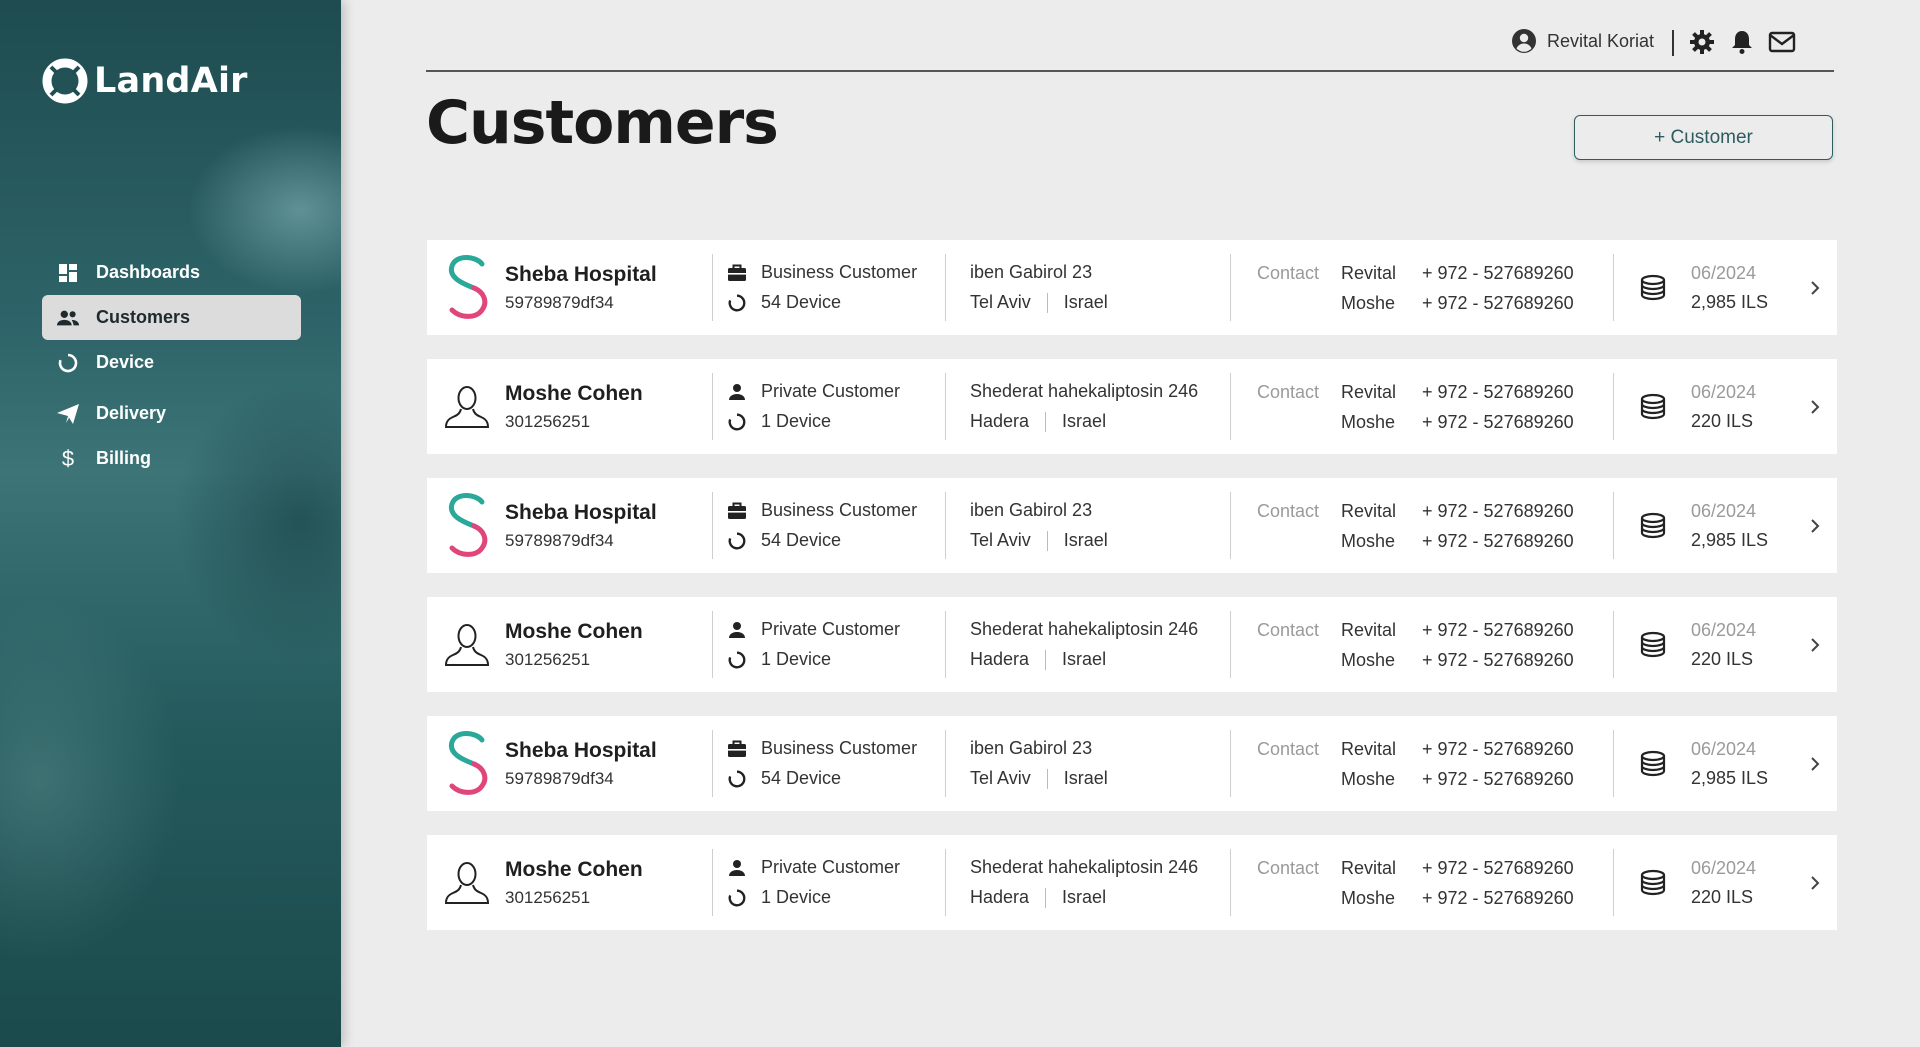 The height and width of the screenshot is (1047, 1920). Describe the element at coordinates (1730, 539) in the screenshot. I see `billing-amount: 2,985 ILS` at that location.